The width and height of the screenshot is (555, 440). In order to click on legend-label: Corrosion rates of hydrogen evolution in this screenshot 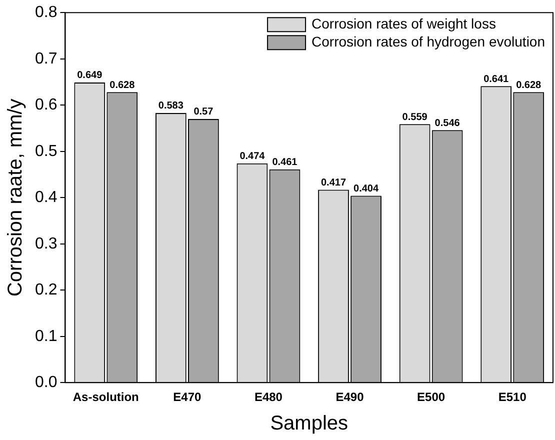, I will do `click(428, 41)`.